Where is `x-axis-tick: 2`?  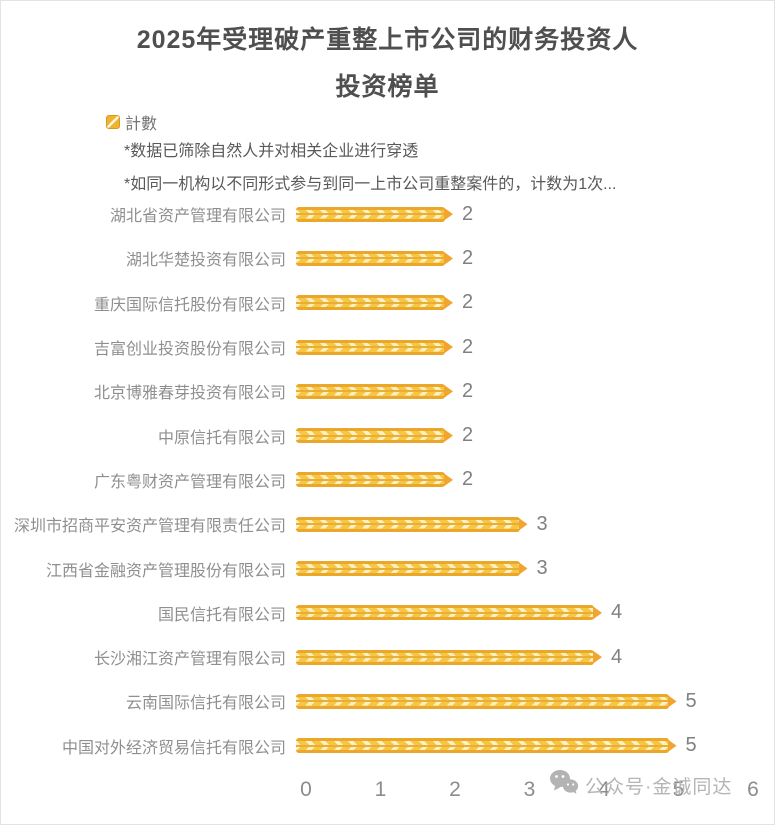 x-axis-tick: 2 is located at coordinates (455, 789).